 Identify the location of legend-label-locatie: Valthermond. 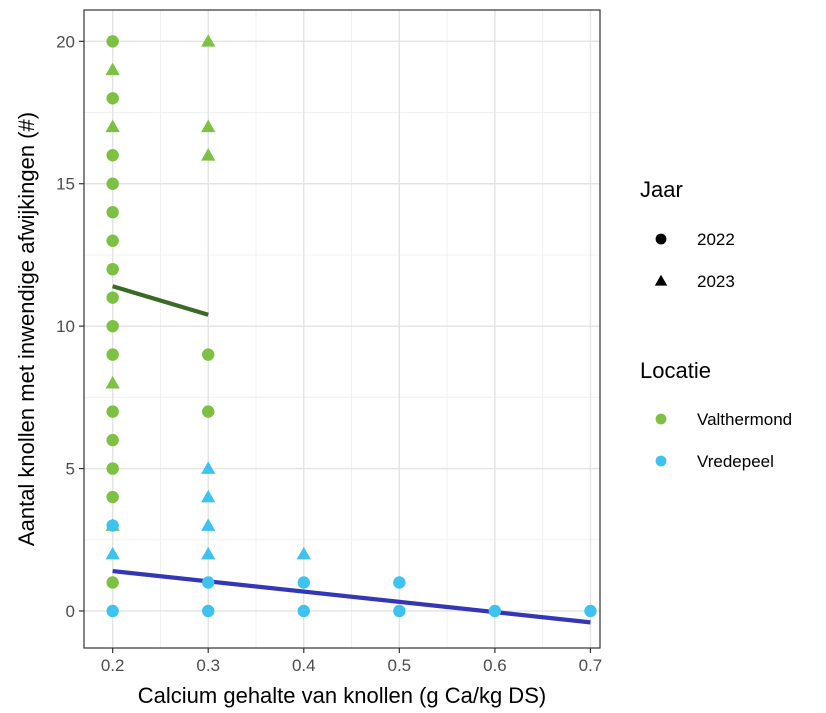
(744, 419).